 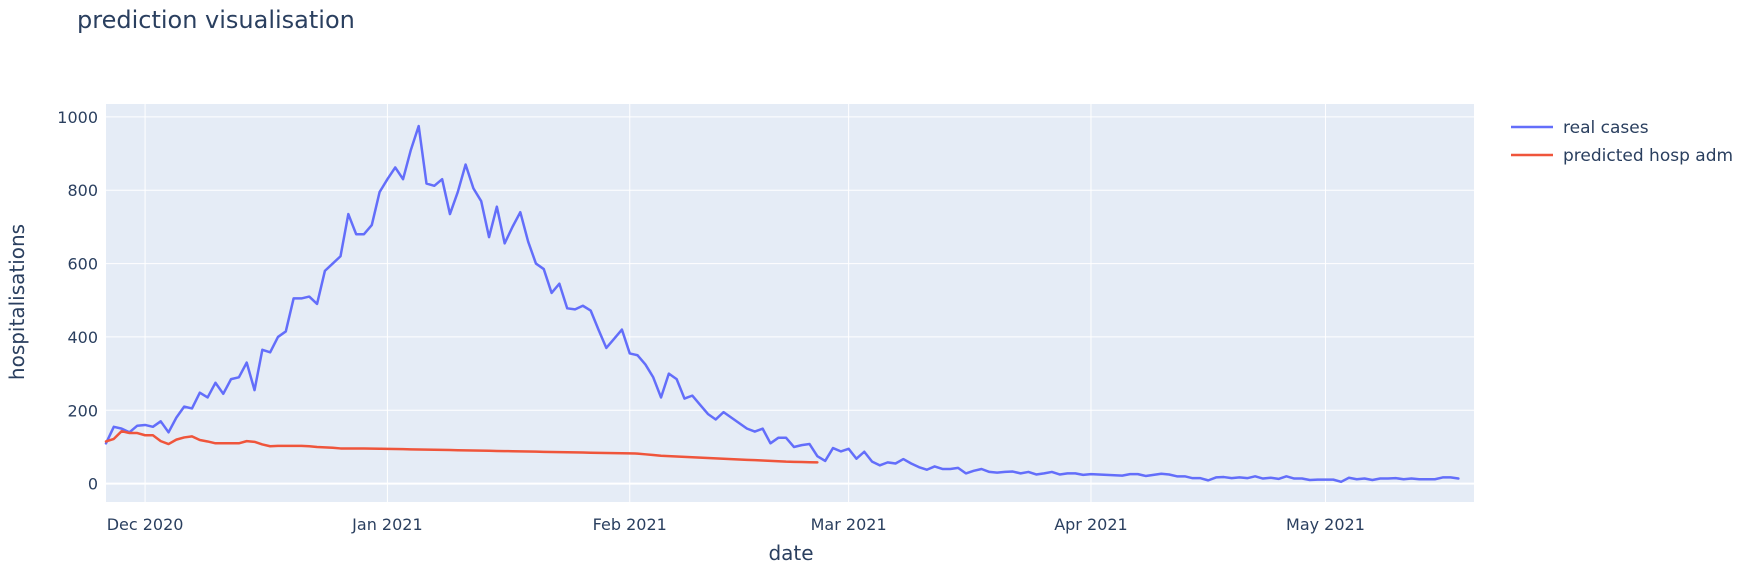 I want to click on legend-label: real cases, so click(x=1606, y=128).